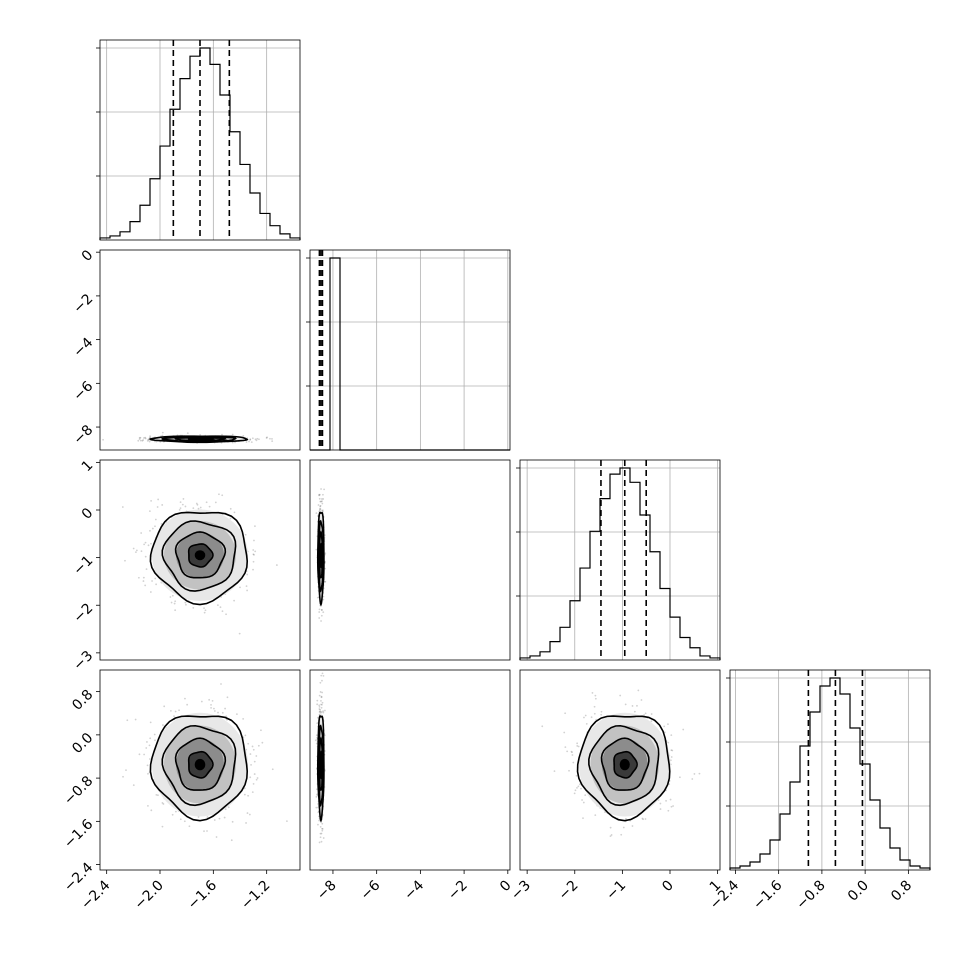 Image resolution: width=970 pixels, height=970 pixels. What do you see at coordinates (83, 435) in the screenshot?
I see `y-tick-label: −8` at bounding box center [83, 435].